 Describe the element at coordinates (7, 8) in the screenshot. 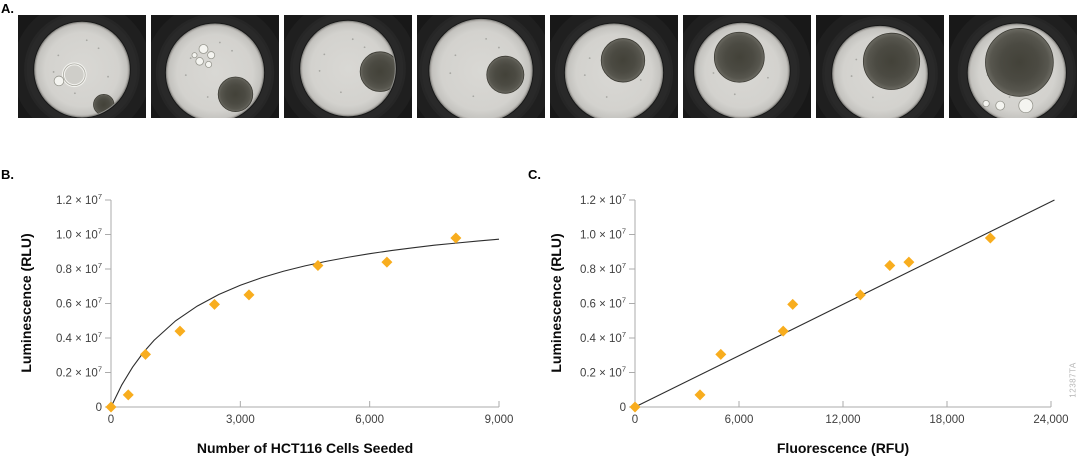

I see `panel-a-label: A.` at that location.